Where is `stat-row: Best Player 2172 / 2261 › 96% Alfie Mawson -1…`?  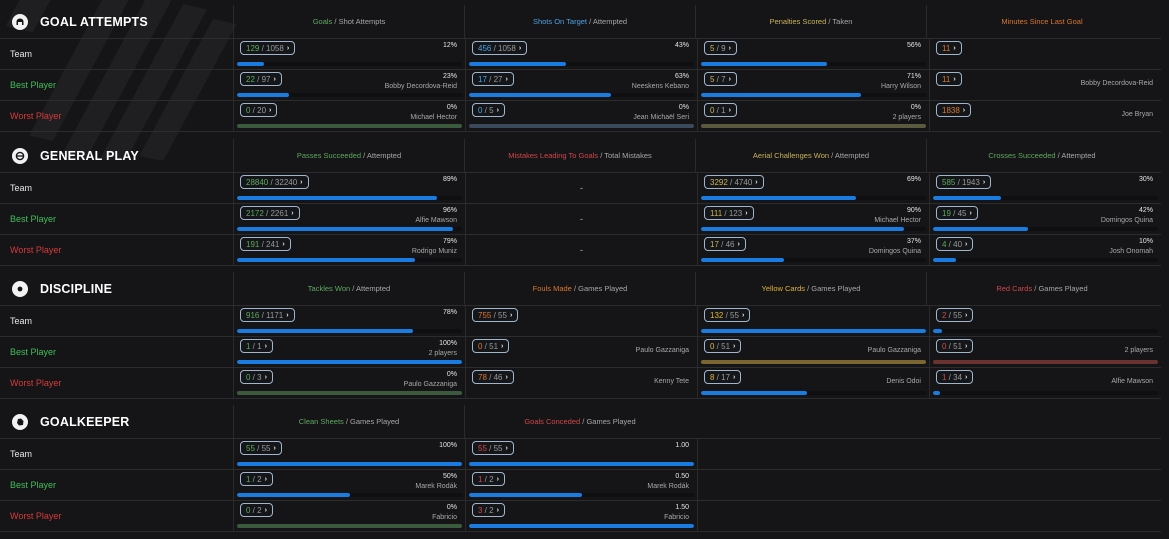 stat-row: Best Player 2172 / 2261 › 96% Alfie Mawson -1… is located at coordinates (580, 219).